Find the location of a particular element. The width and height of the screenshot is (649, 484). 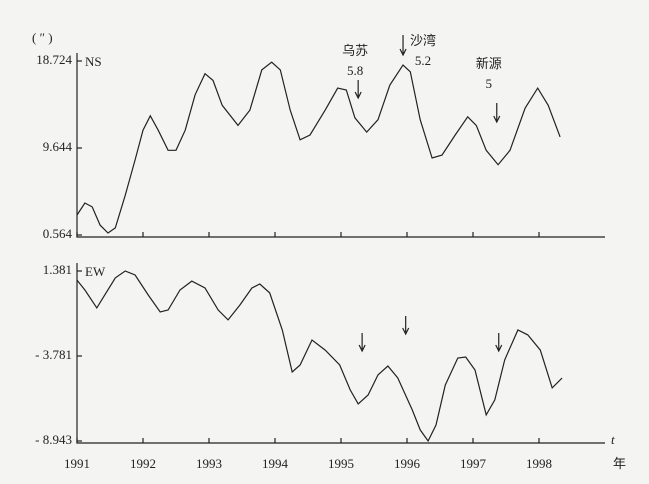

x-tick-label: 1993 is located at coordinates (209, 463).